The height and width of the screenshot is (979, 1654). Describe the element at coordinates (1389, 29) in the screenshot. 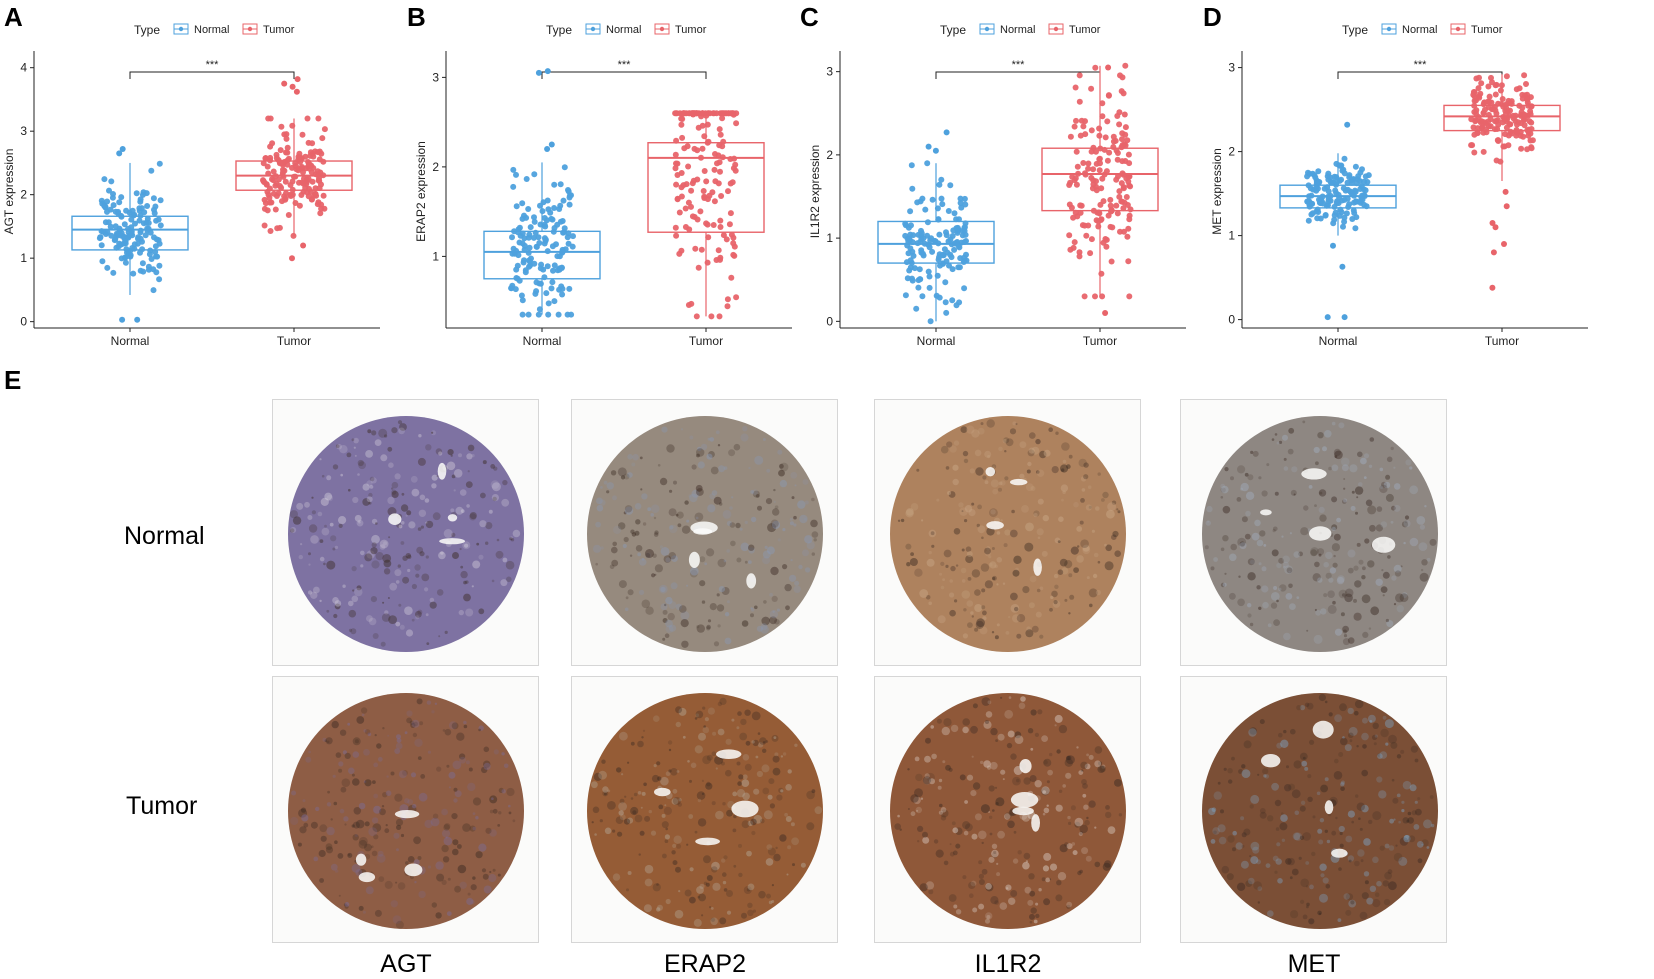

I see `legend-dot-normal` at that location.